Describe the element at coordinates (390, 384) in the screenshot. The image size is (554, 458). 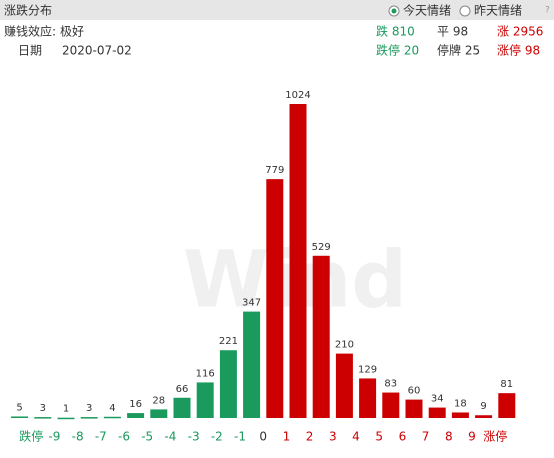
I see `value-label: 83` at that location.